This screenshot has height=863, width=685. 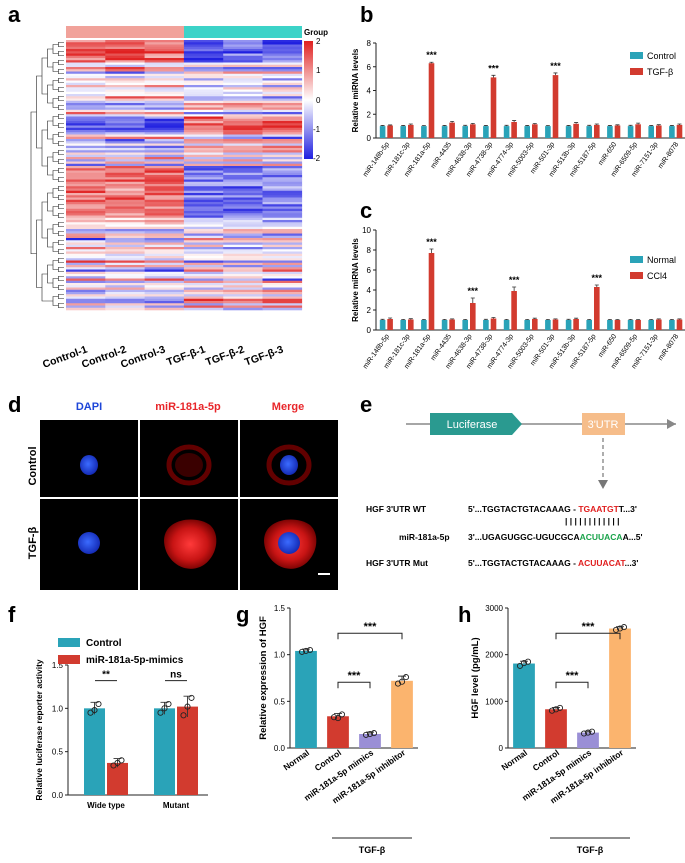 What do you see at coordinates (607, 346) in the screenshot?
I see `x-tick-label: miR-650` at bounding box center [607, 346].